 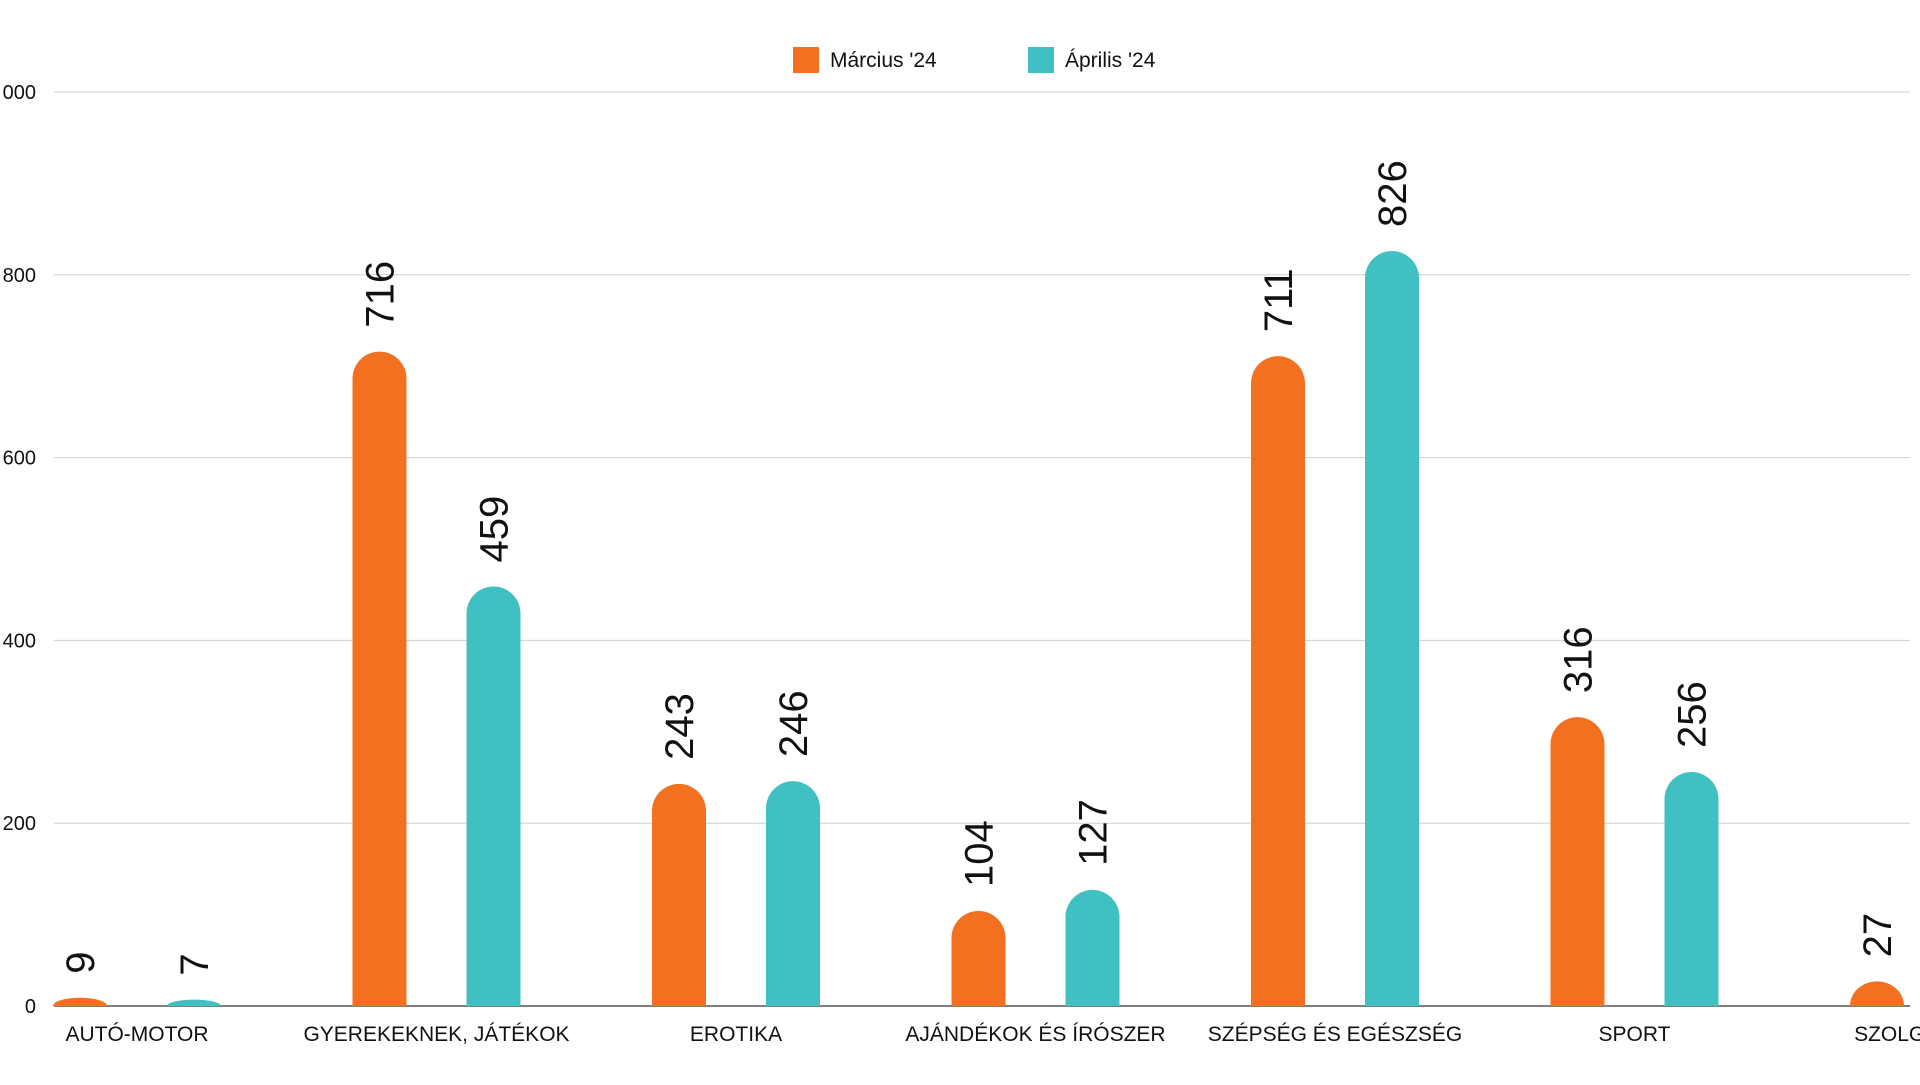 I want to click on y-tick-label: 200, so click(x=19, y=824).